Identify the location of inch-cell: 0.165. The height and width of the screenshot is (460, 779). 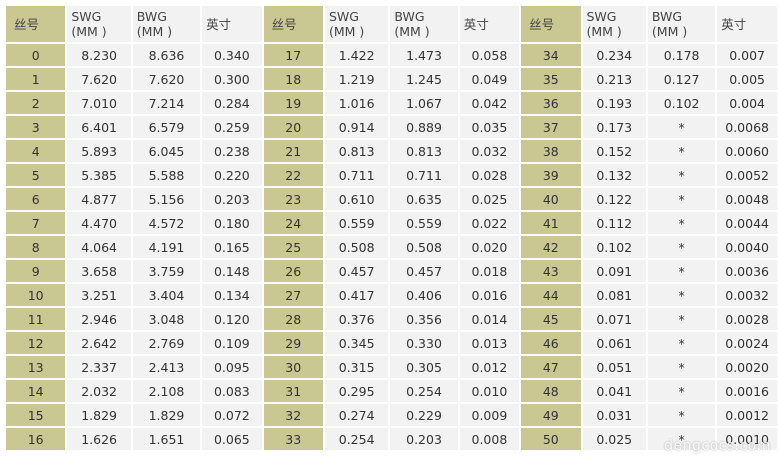
(232, 247).